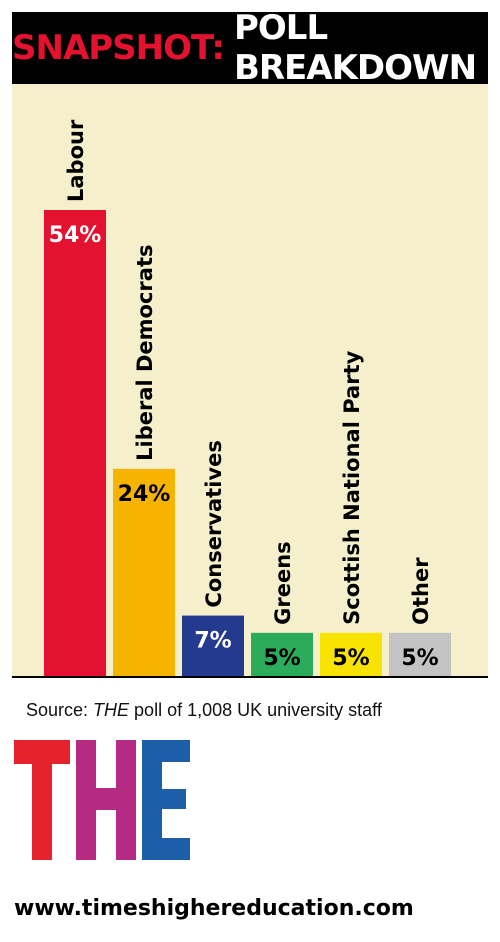 This screenshot has height=942, width=500. Describe the element at coordinates (166, 800) in the screenshot. I see `logo-letter-e` at that location.